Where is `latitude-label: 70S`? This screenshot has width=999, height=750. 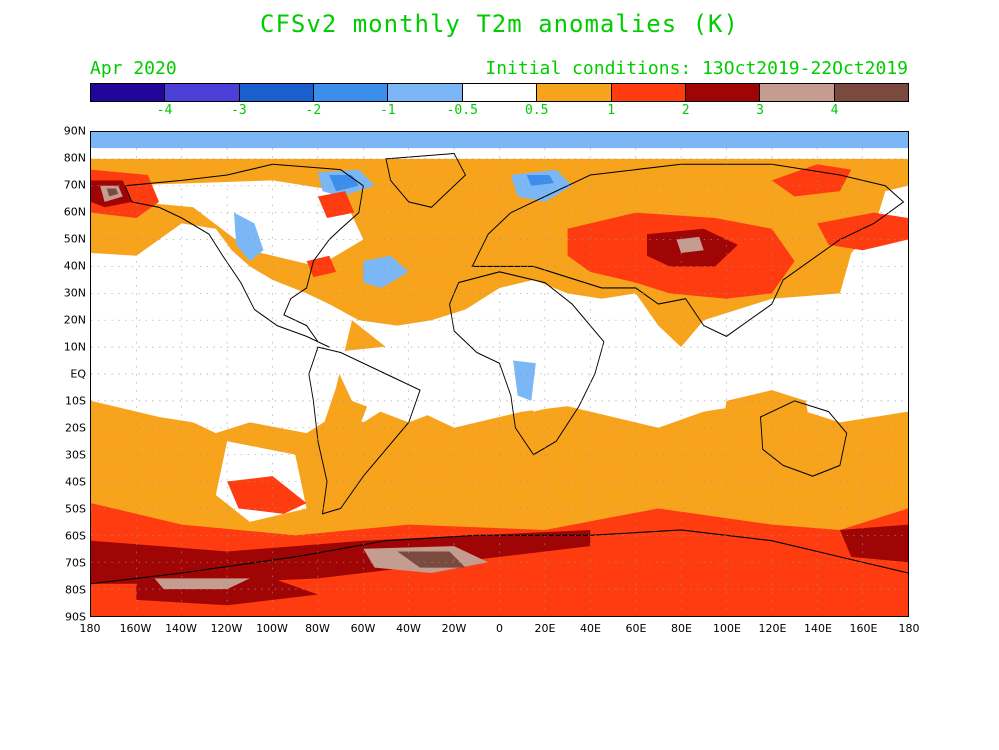 latitude-label: 70S is located at coordinates (75, 563).